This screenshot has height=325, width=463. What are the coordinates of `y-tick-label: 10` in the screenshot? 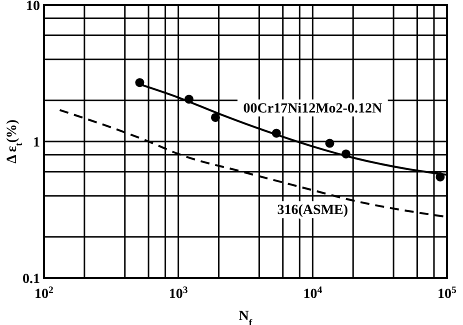 It's located at (33, 7).